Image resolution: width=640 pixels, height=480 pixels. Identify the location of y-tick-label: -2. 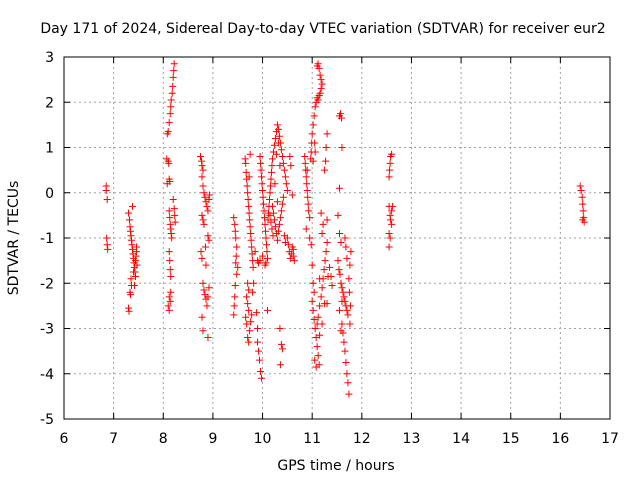
(47, 284).